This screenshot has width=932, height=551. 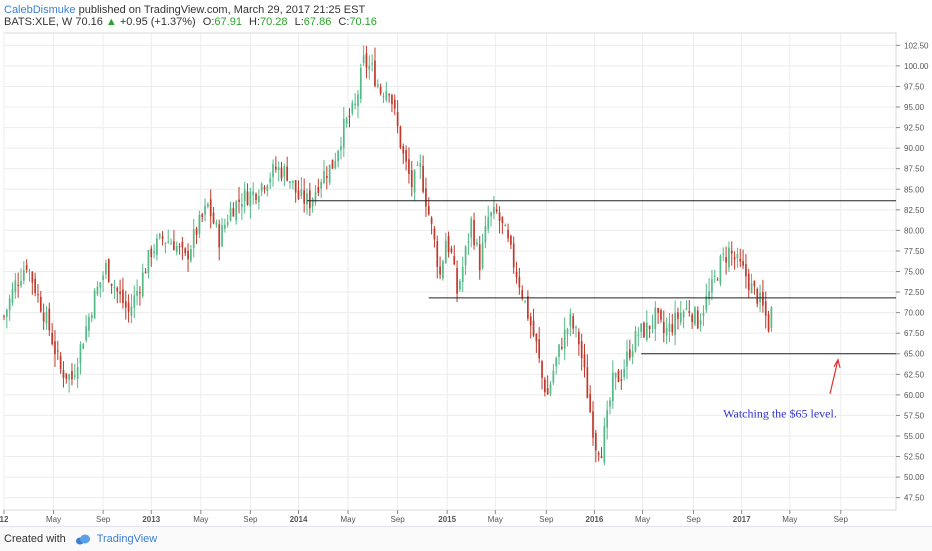 I want to click on tradingview-brand: TradingView, so click(x=127, y=539).